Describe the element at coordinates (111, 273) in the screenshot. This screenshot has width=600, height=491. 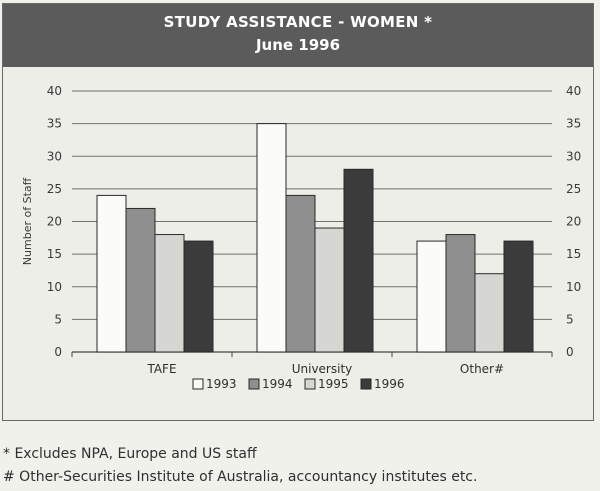
I see `bar-tafe-1993` at that location.